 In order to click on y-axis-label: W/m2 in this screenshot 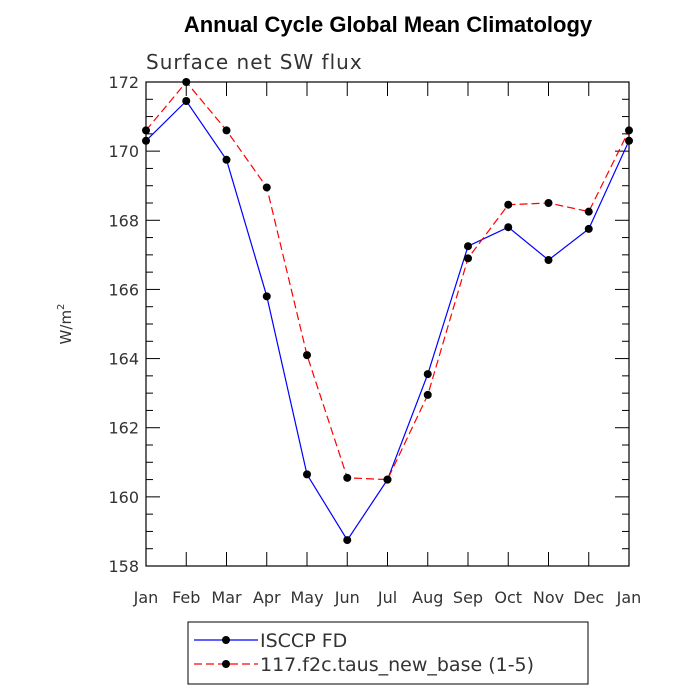, I will do `click(65, 324)`.